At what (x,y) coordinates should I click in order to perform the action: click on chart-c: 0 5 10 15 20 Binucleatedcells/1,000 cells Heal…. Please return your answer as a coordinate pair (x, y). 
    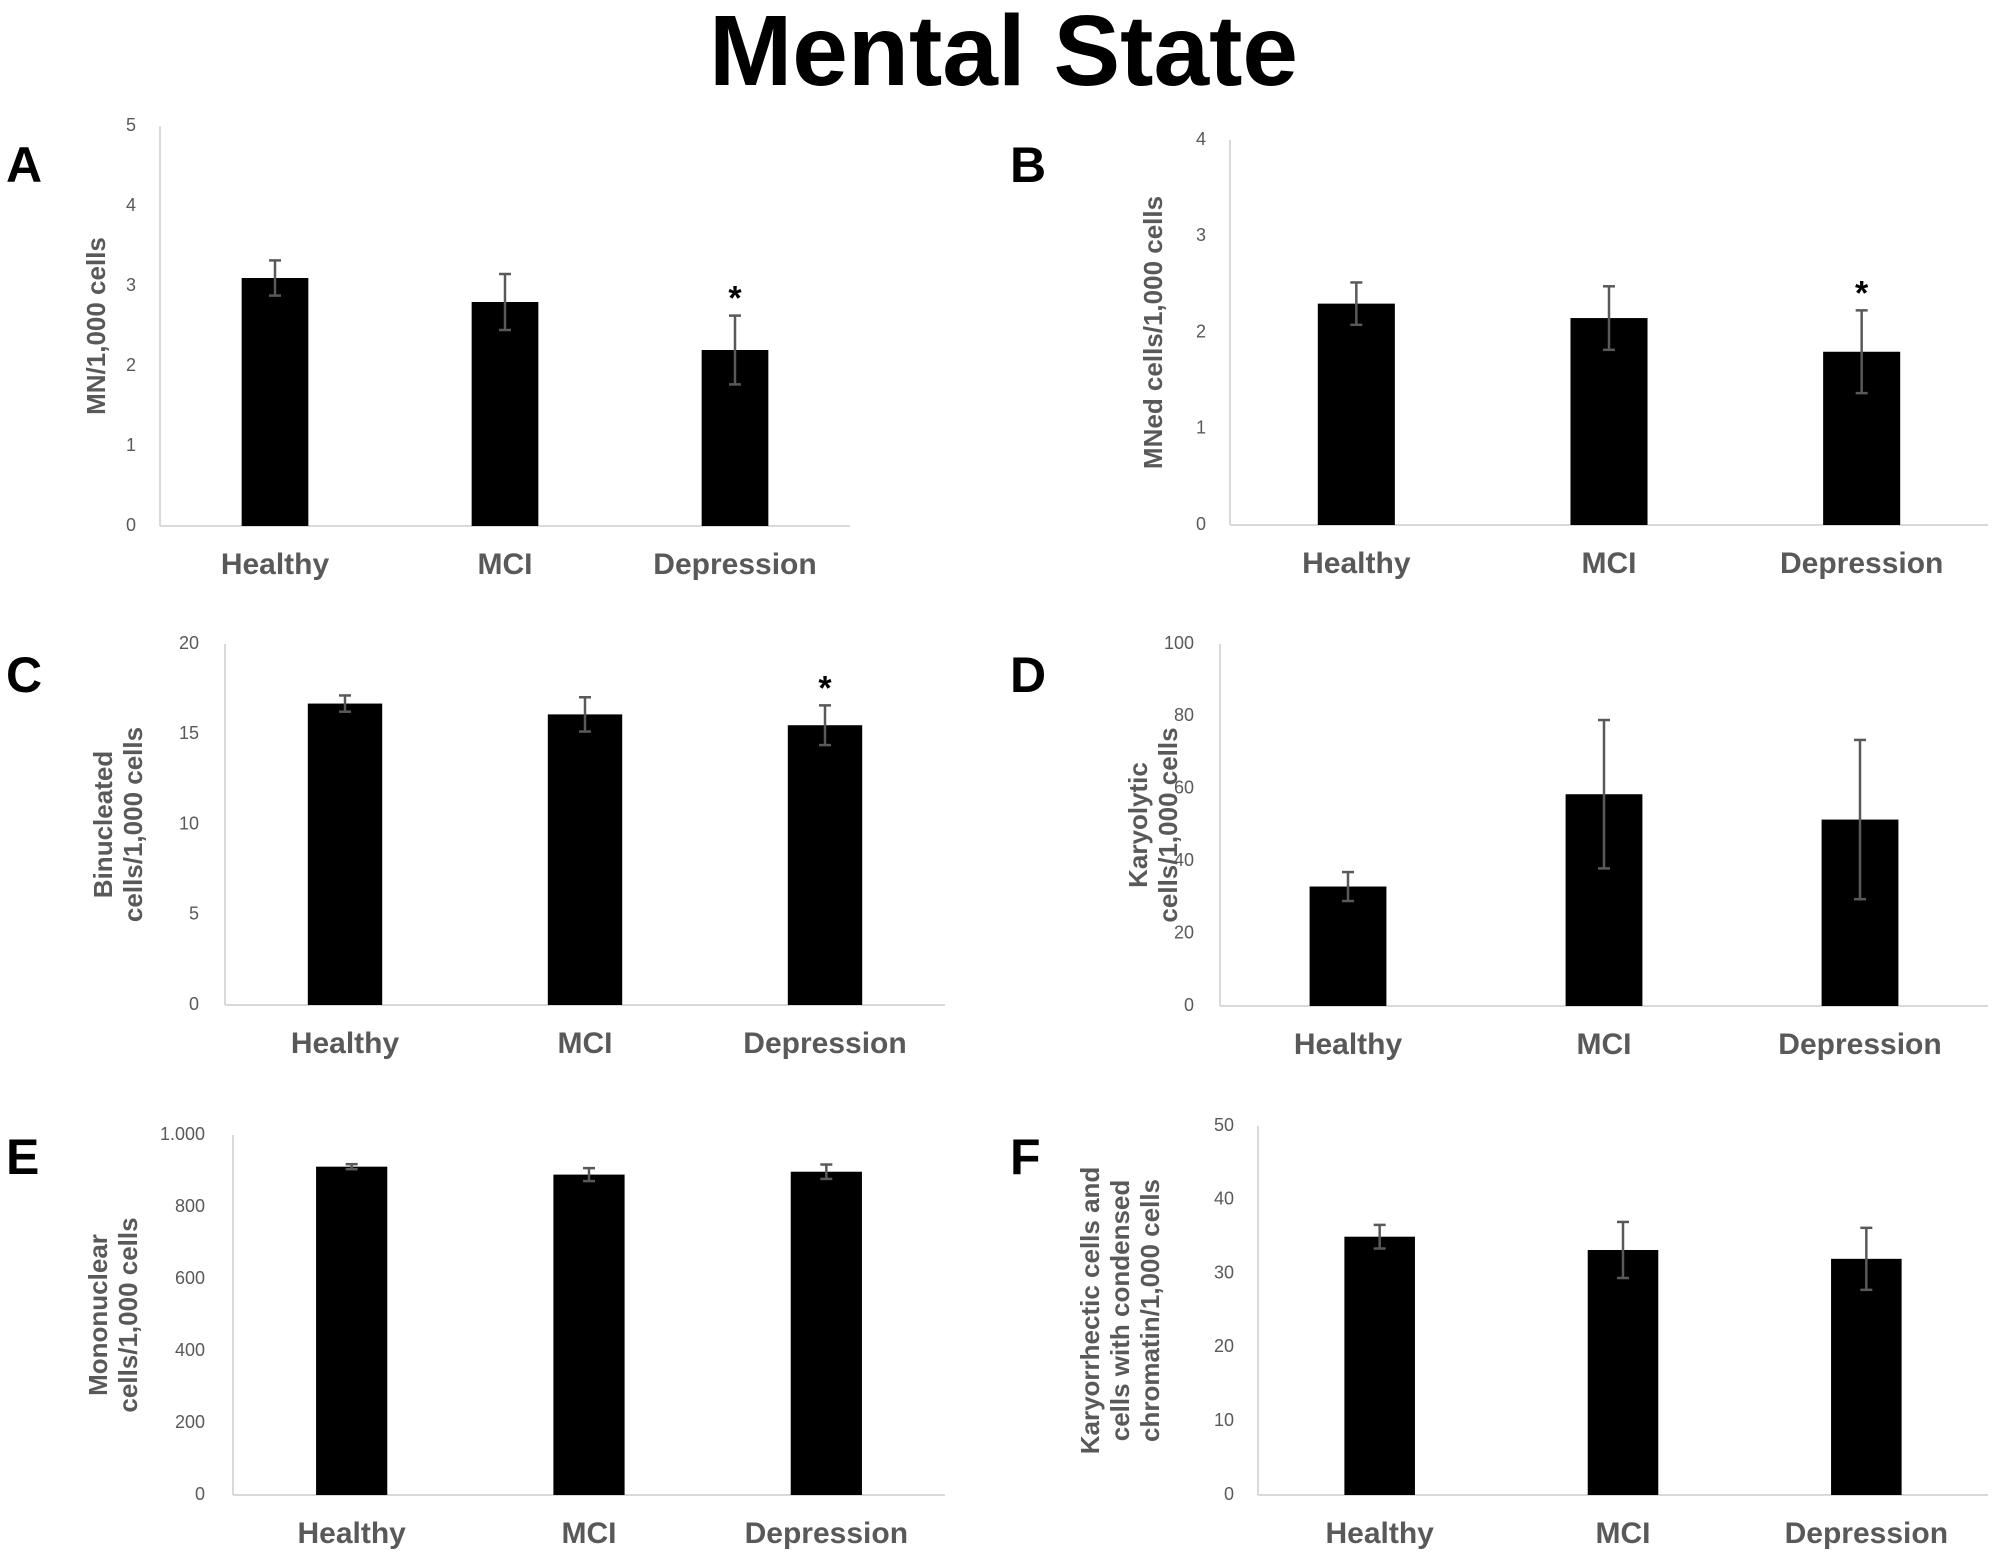
    Looking at the image, I should click on (516, 846).